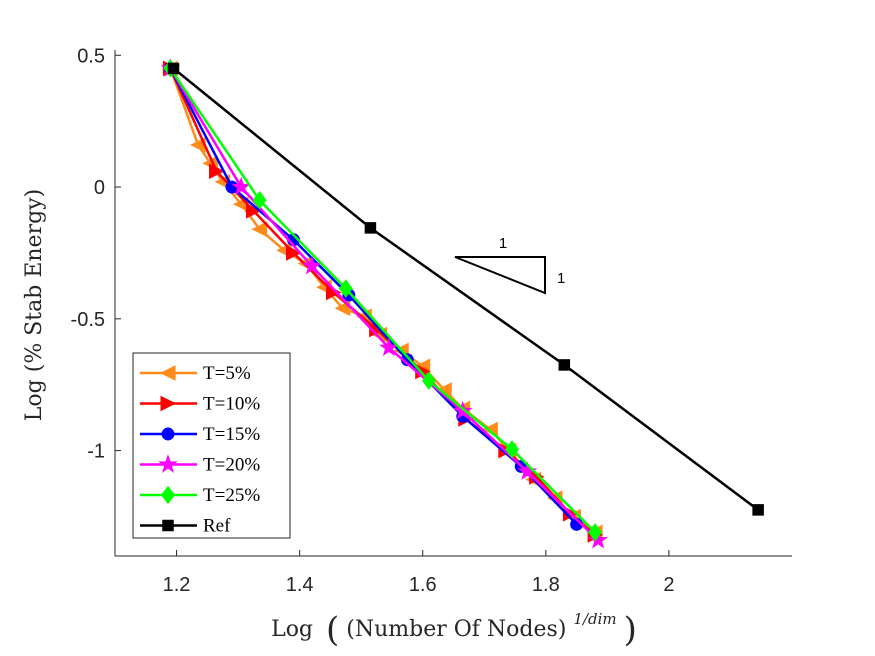 This screenshot has width=875, height=656. Describe the element at coordinates (99, 188) in the screenshot. I see `y-tick-label: 0` at that location.